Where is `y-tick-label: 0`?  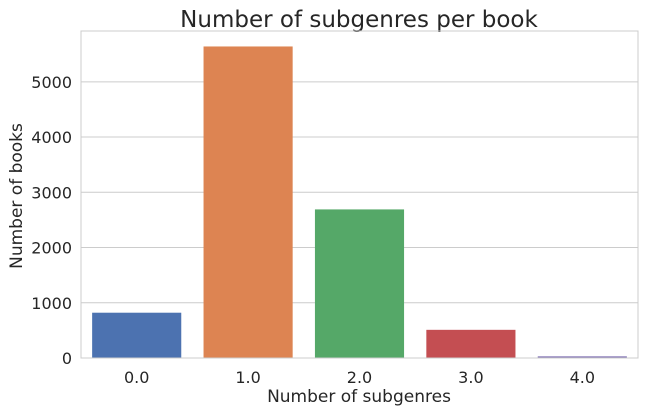 y-tick-label: 0 is located at coordinates (67, 358).